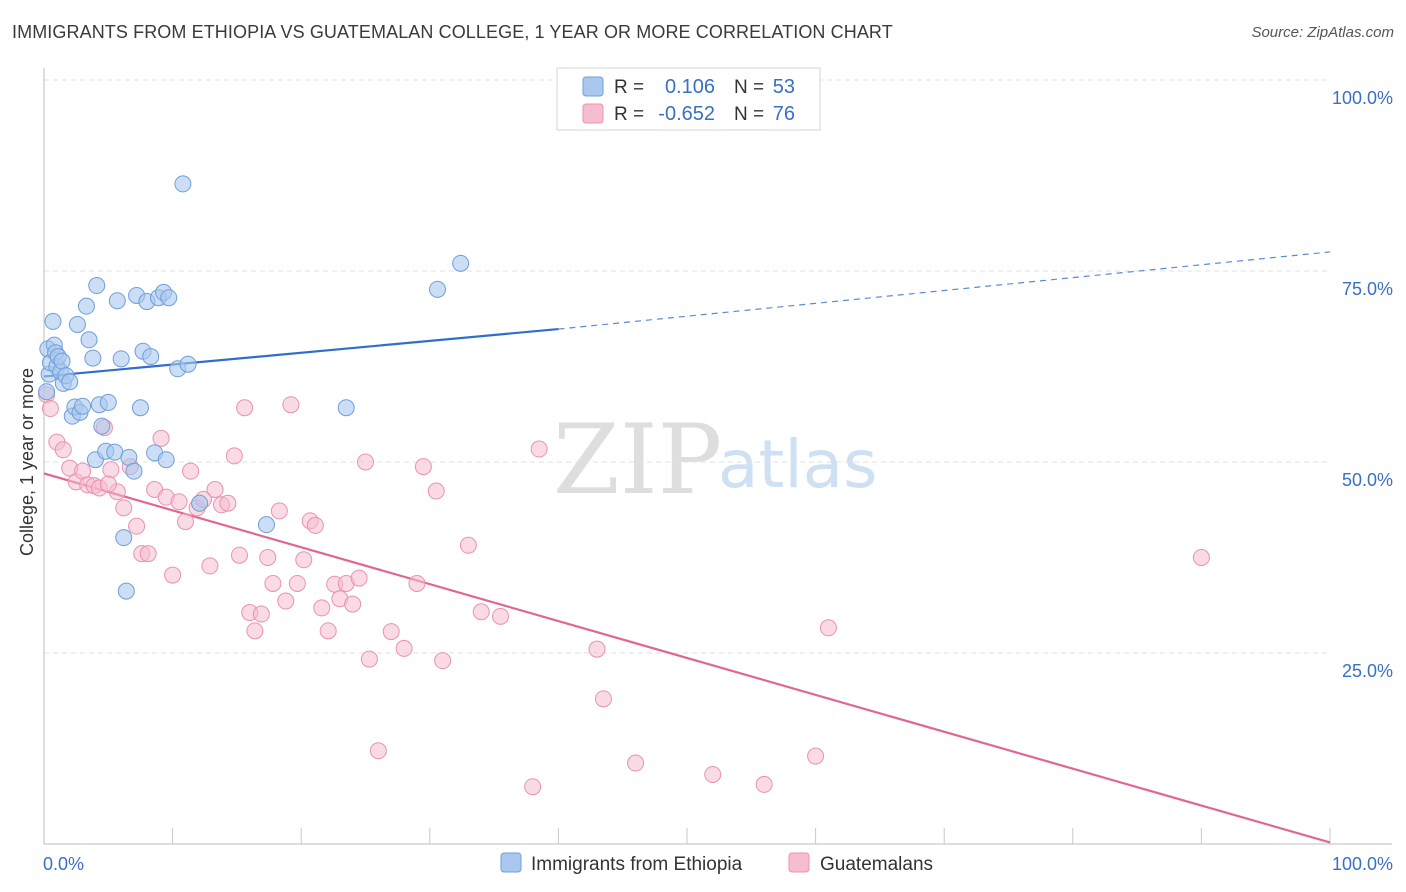 The height and width of the screenshot is (892, 1406). I want to click on series-legend: Immigrants from Ethiopia Guatemalans, so click(716, 863).